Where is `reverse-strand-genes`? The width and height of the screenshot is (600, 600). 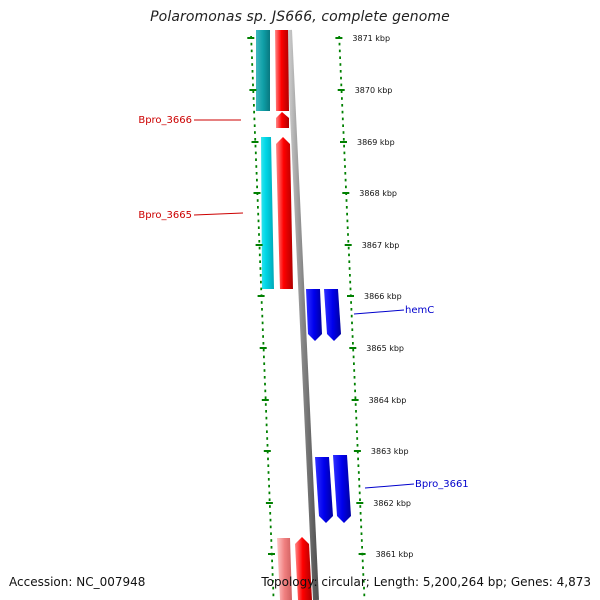
reverse-strand-genes is located at coordinates (265, 159).